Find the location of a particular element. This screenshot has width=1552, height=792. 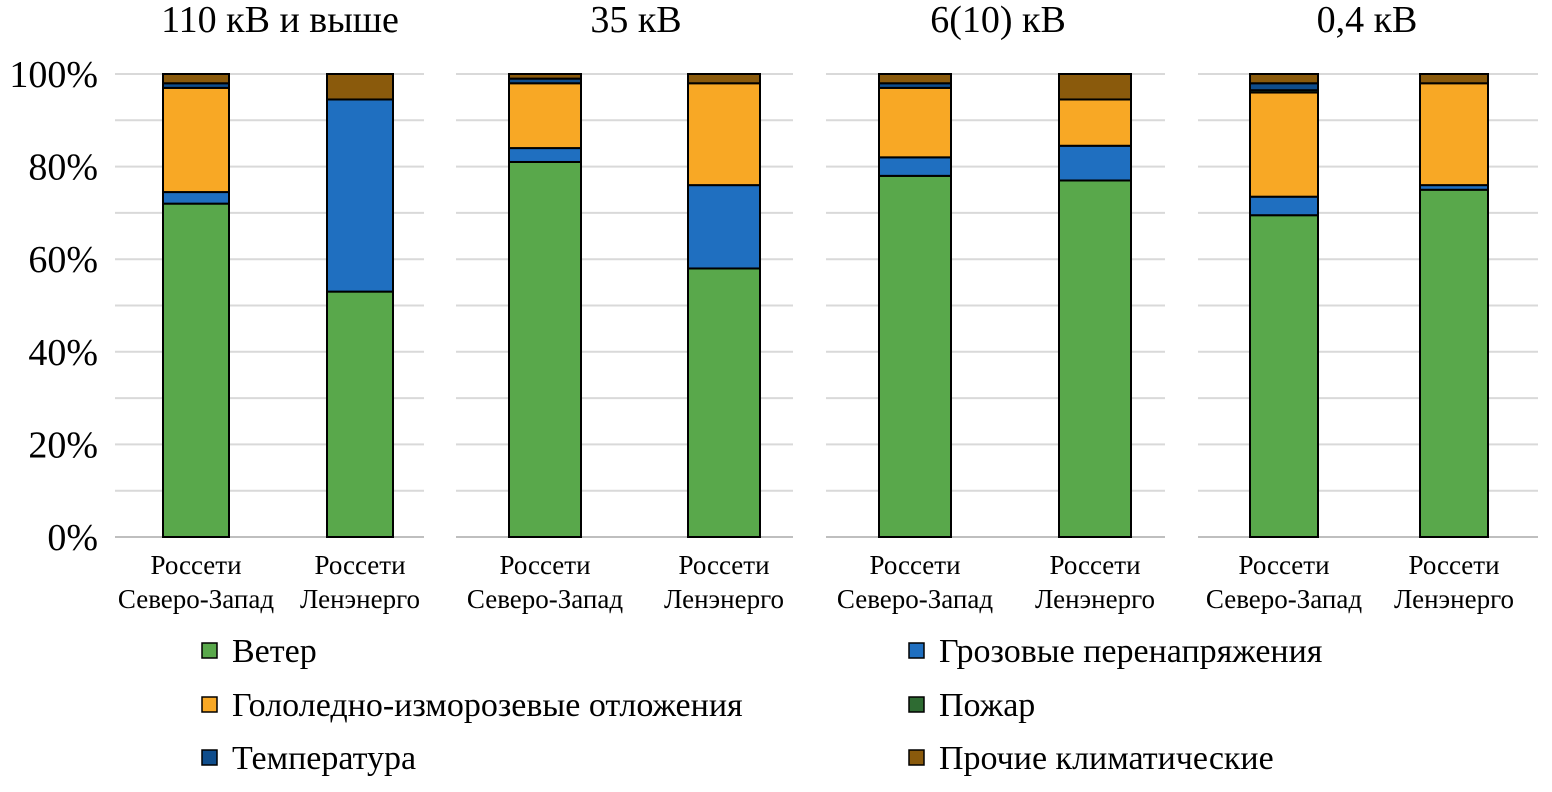

y-tick-label: 20% is located at coordinates (63, 445).